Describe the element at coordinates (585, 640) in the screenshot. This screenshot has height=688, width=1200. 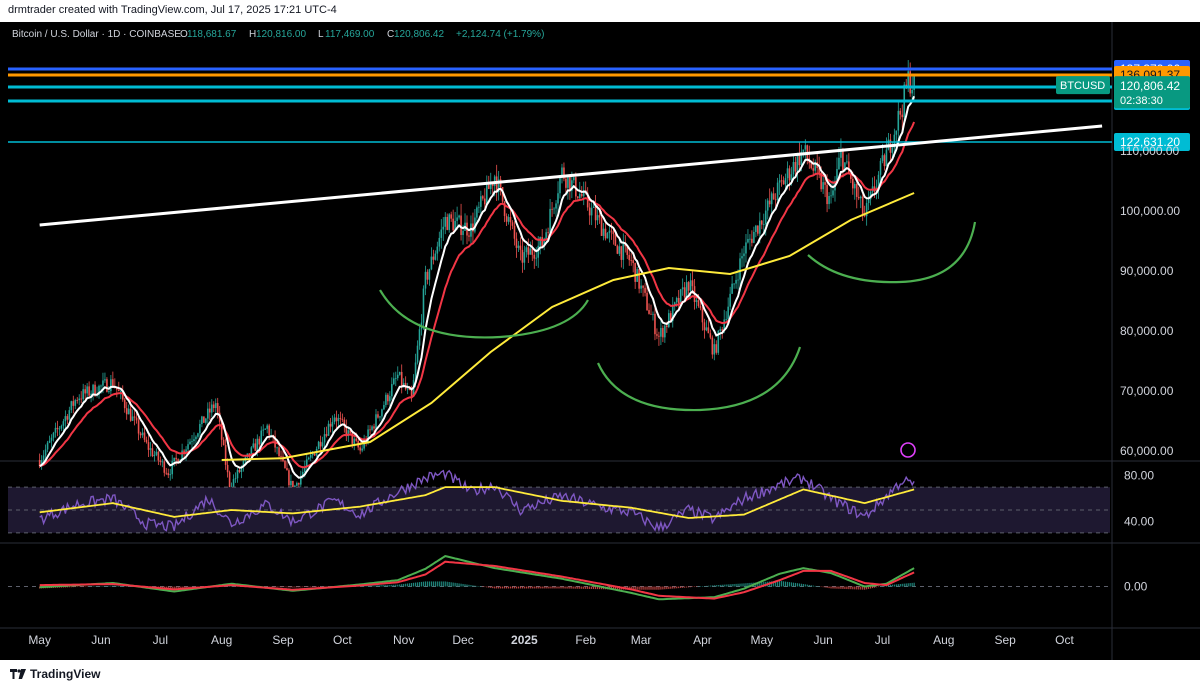
I see `time-axis-tick: Feb` at that location.